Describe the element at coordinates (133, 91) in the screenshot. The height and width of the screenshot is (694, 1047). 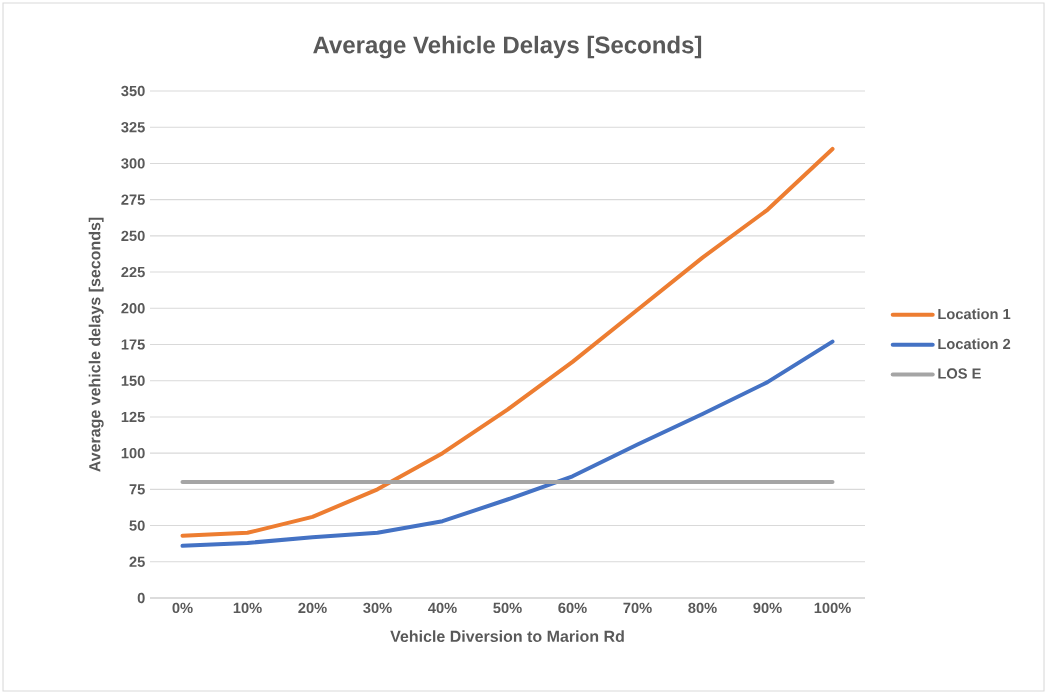
I see `y-tick-label: 350` at that location.